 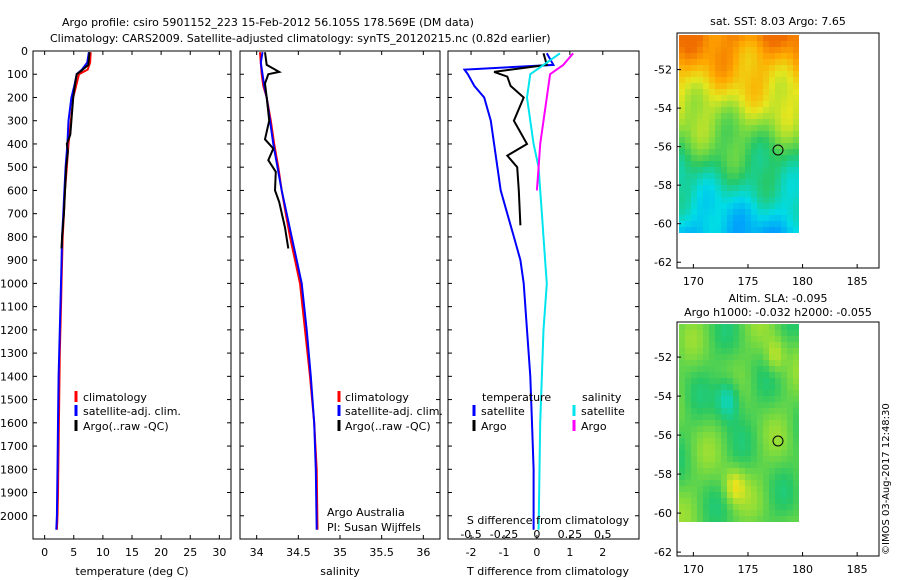 I want to click on s-difference-tick-label: 0.5, so click(x=603, y=534).